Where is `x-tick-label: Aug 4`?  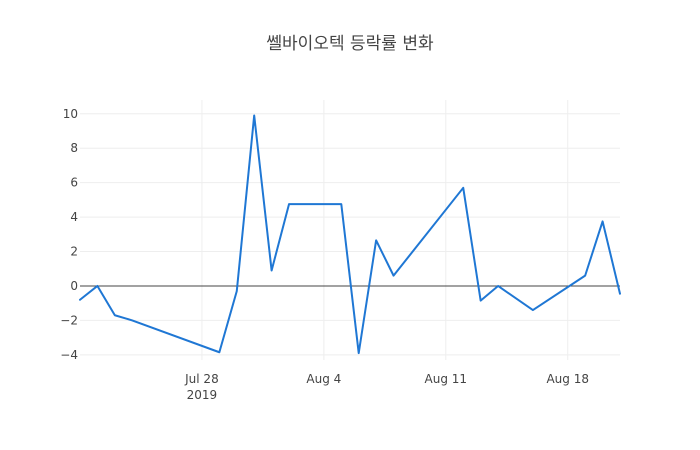 x-tick-label: Aug 4 is located at coordinates (323, 379).